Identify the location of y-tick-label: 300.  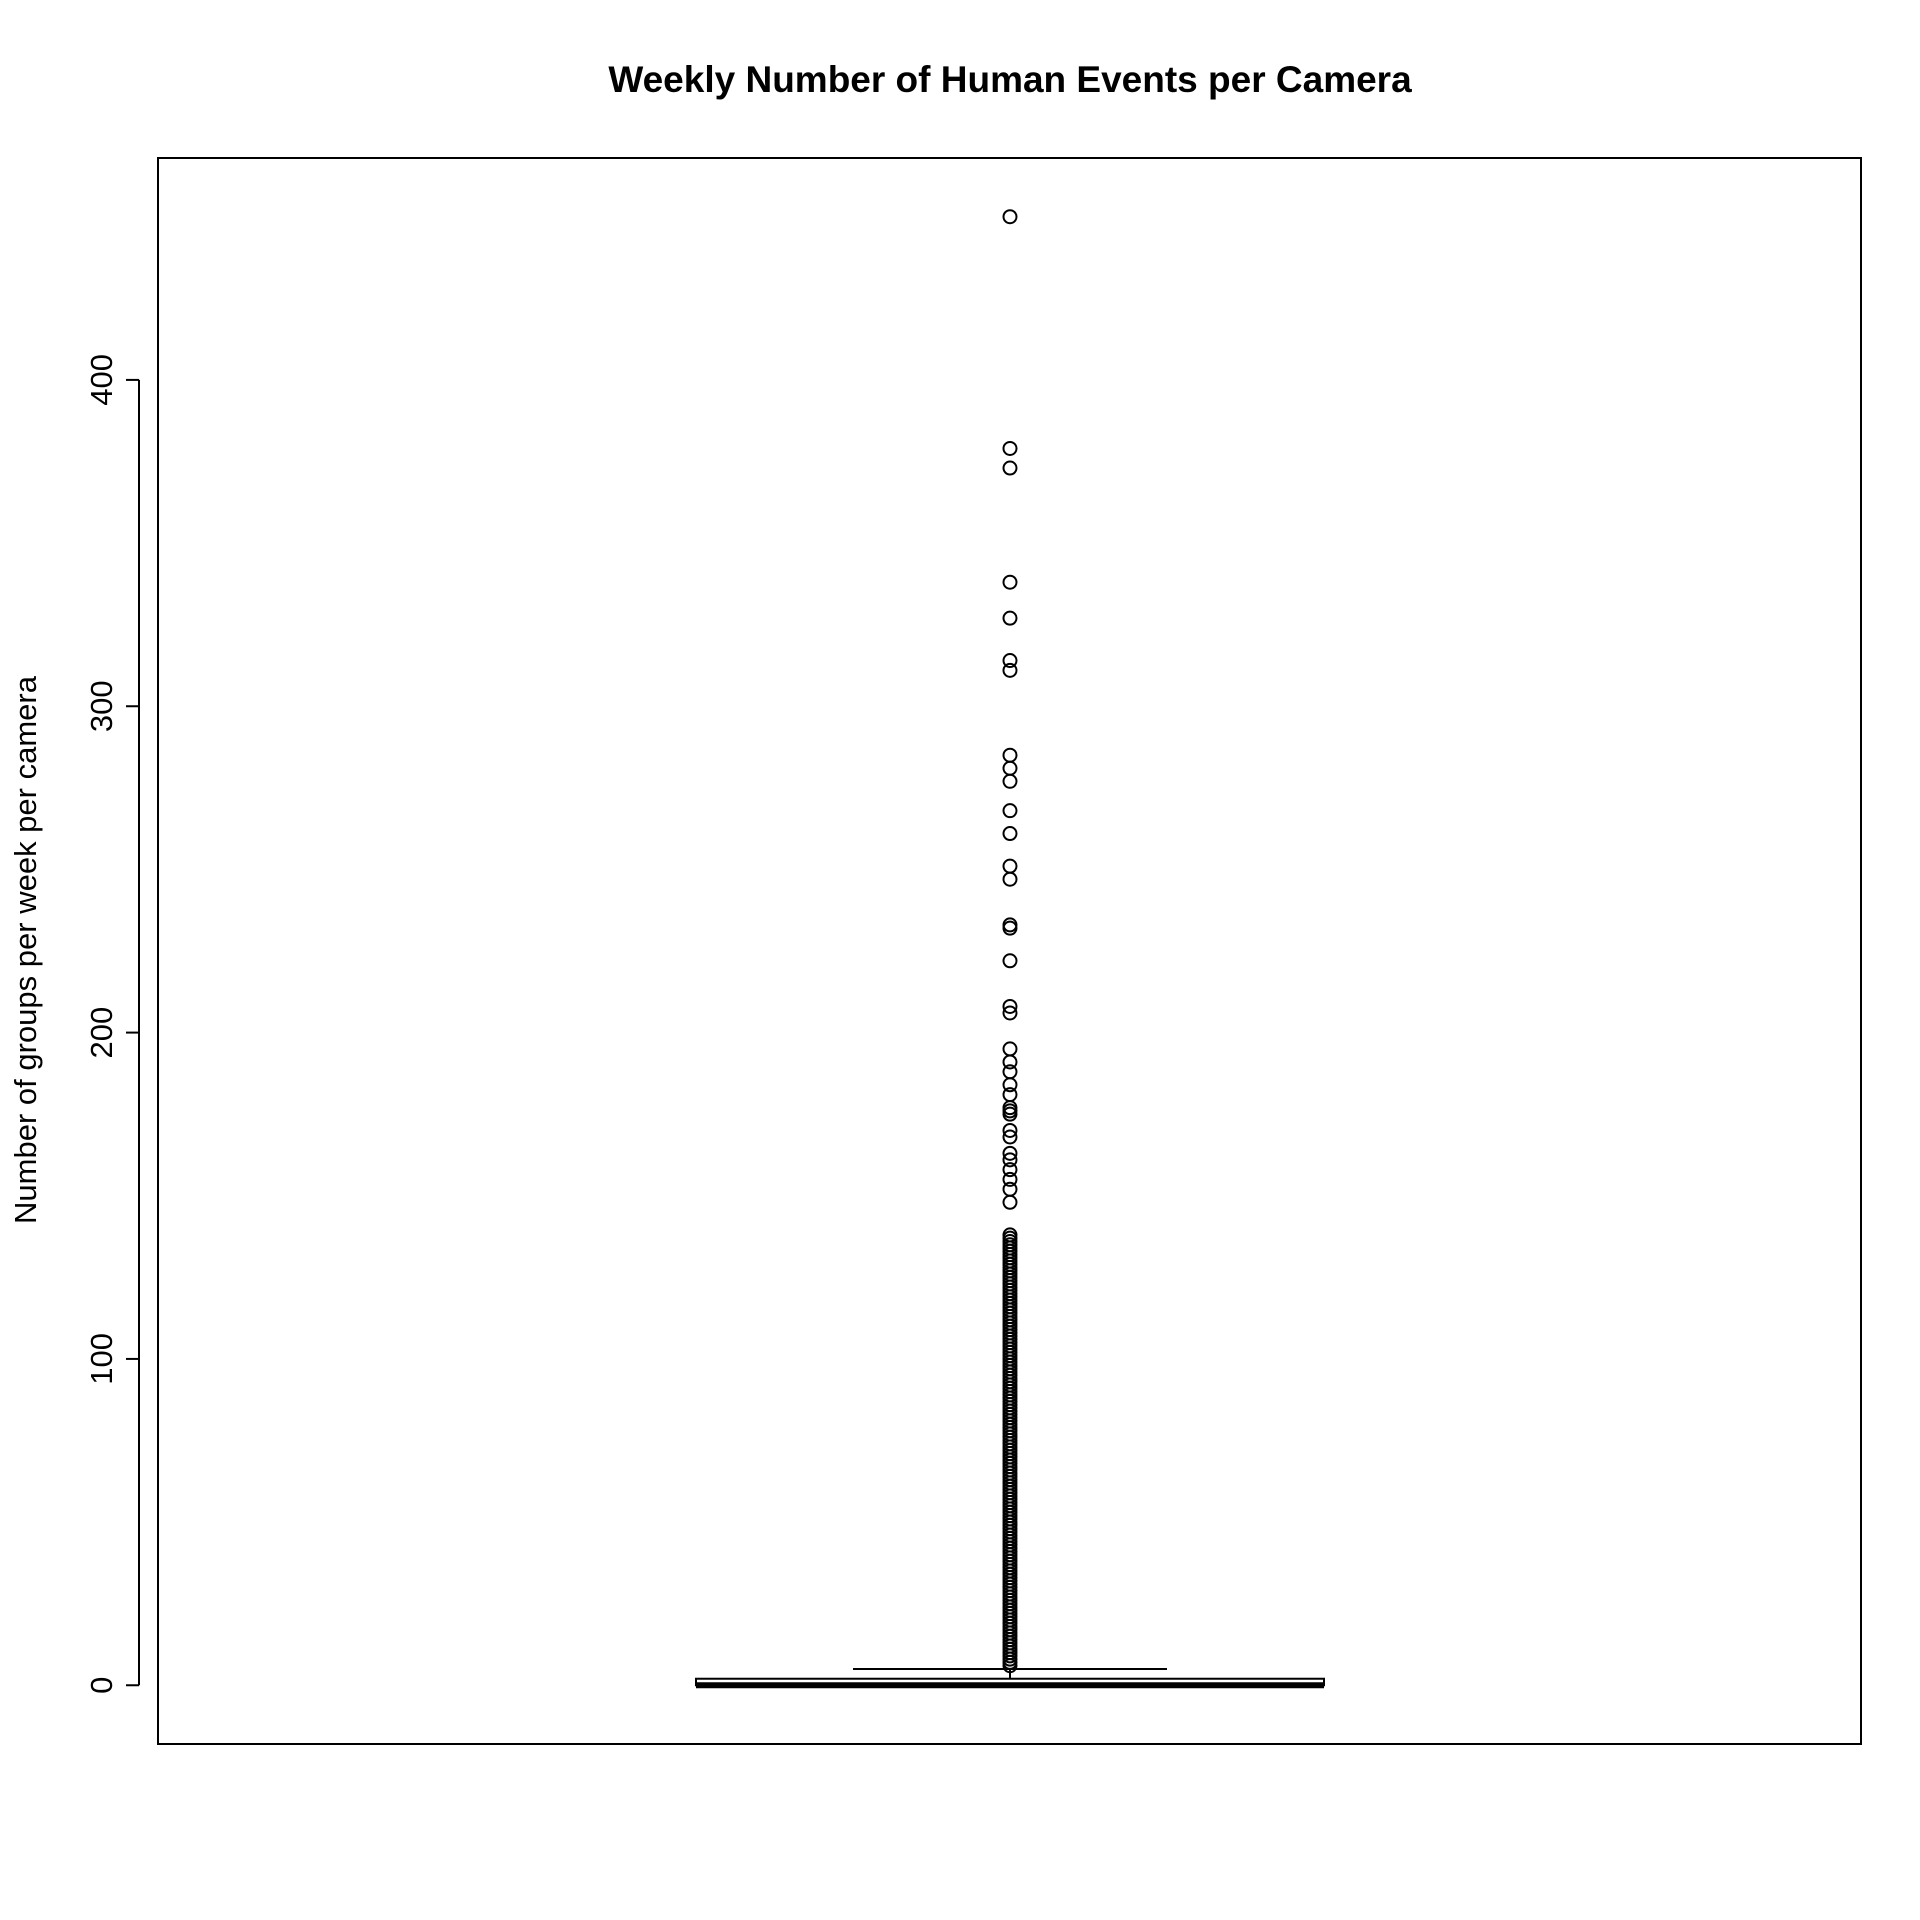
(101, 706).